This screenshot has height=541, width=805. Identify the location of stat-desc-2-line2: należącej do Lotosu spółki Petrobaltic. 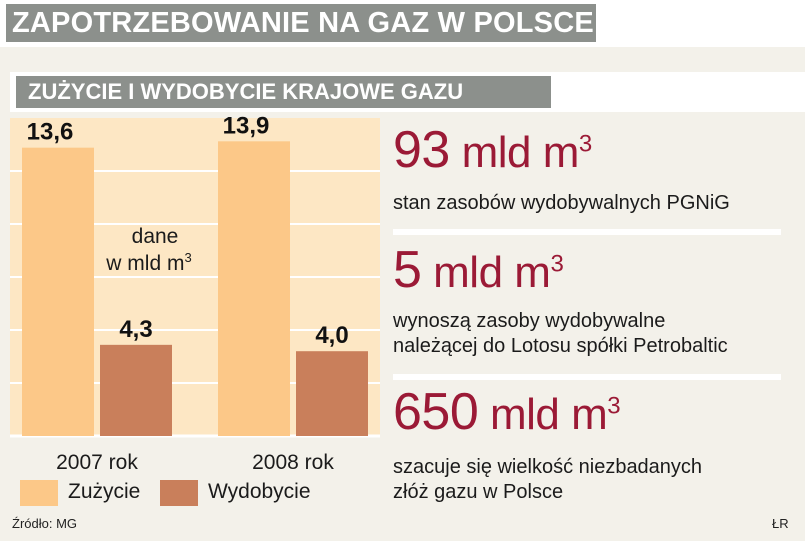
(560, 346).